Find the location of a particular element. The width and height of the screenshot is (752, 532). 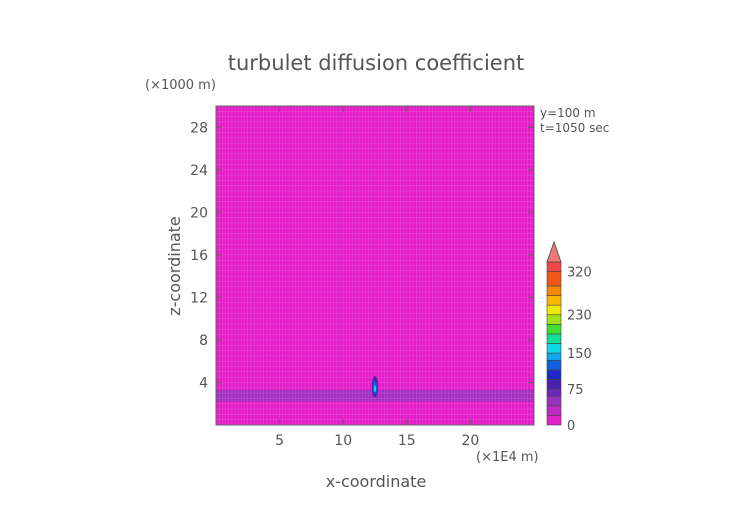

y-tick-label: 8 is located at coordinates (203, 341).